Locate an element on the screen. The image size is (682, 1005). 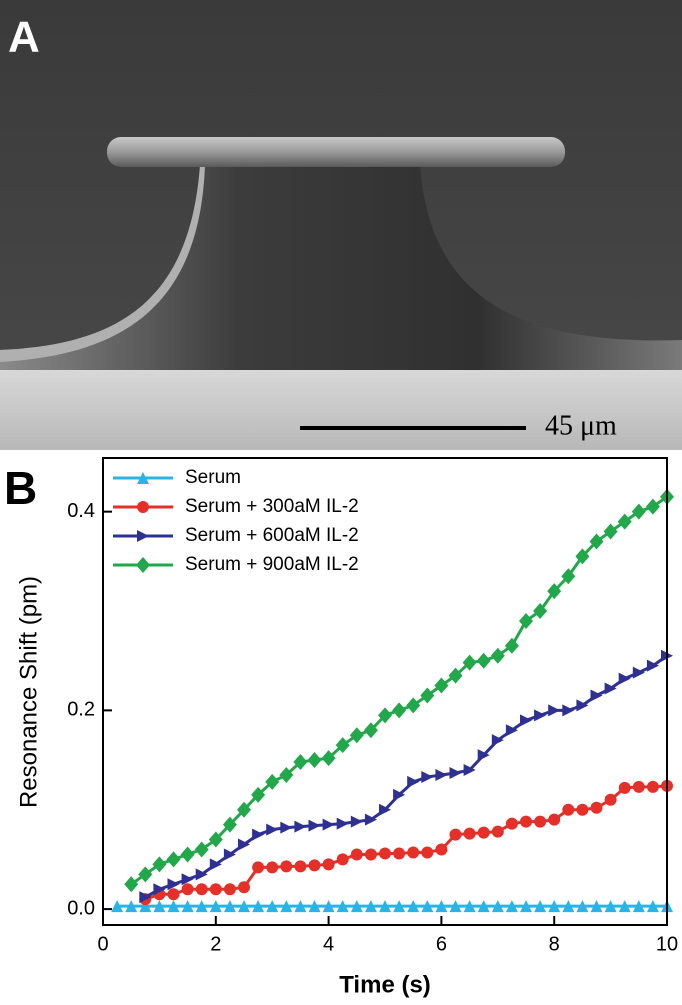
x-tick-label: 0 is located at coordinates (102, 944).